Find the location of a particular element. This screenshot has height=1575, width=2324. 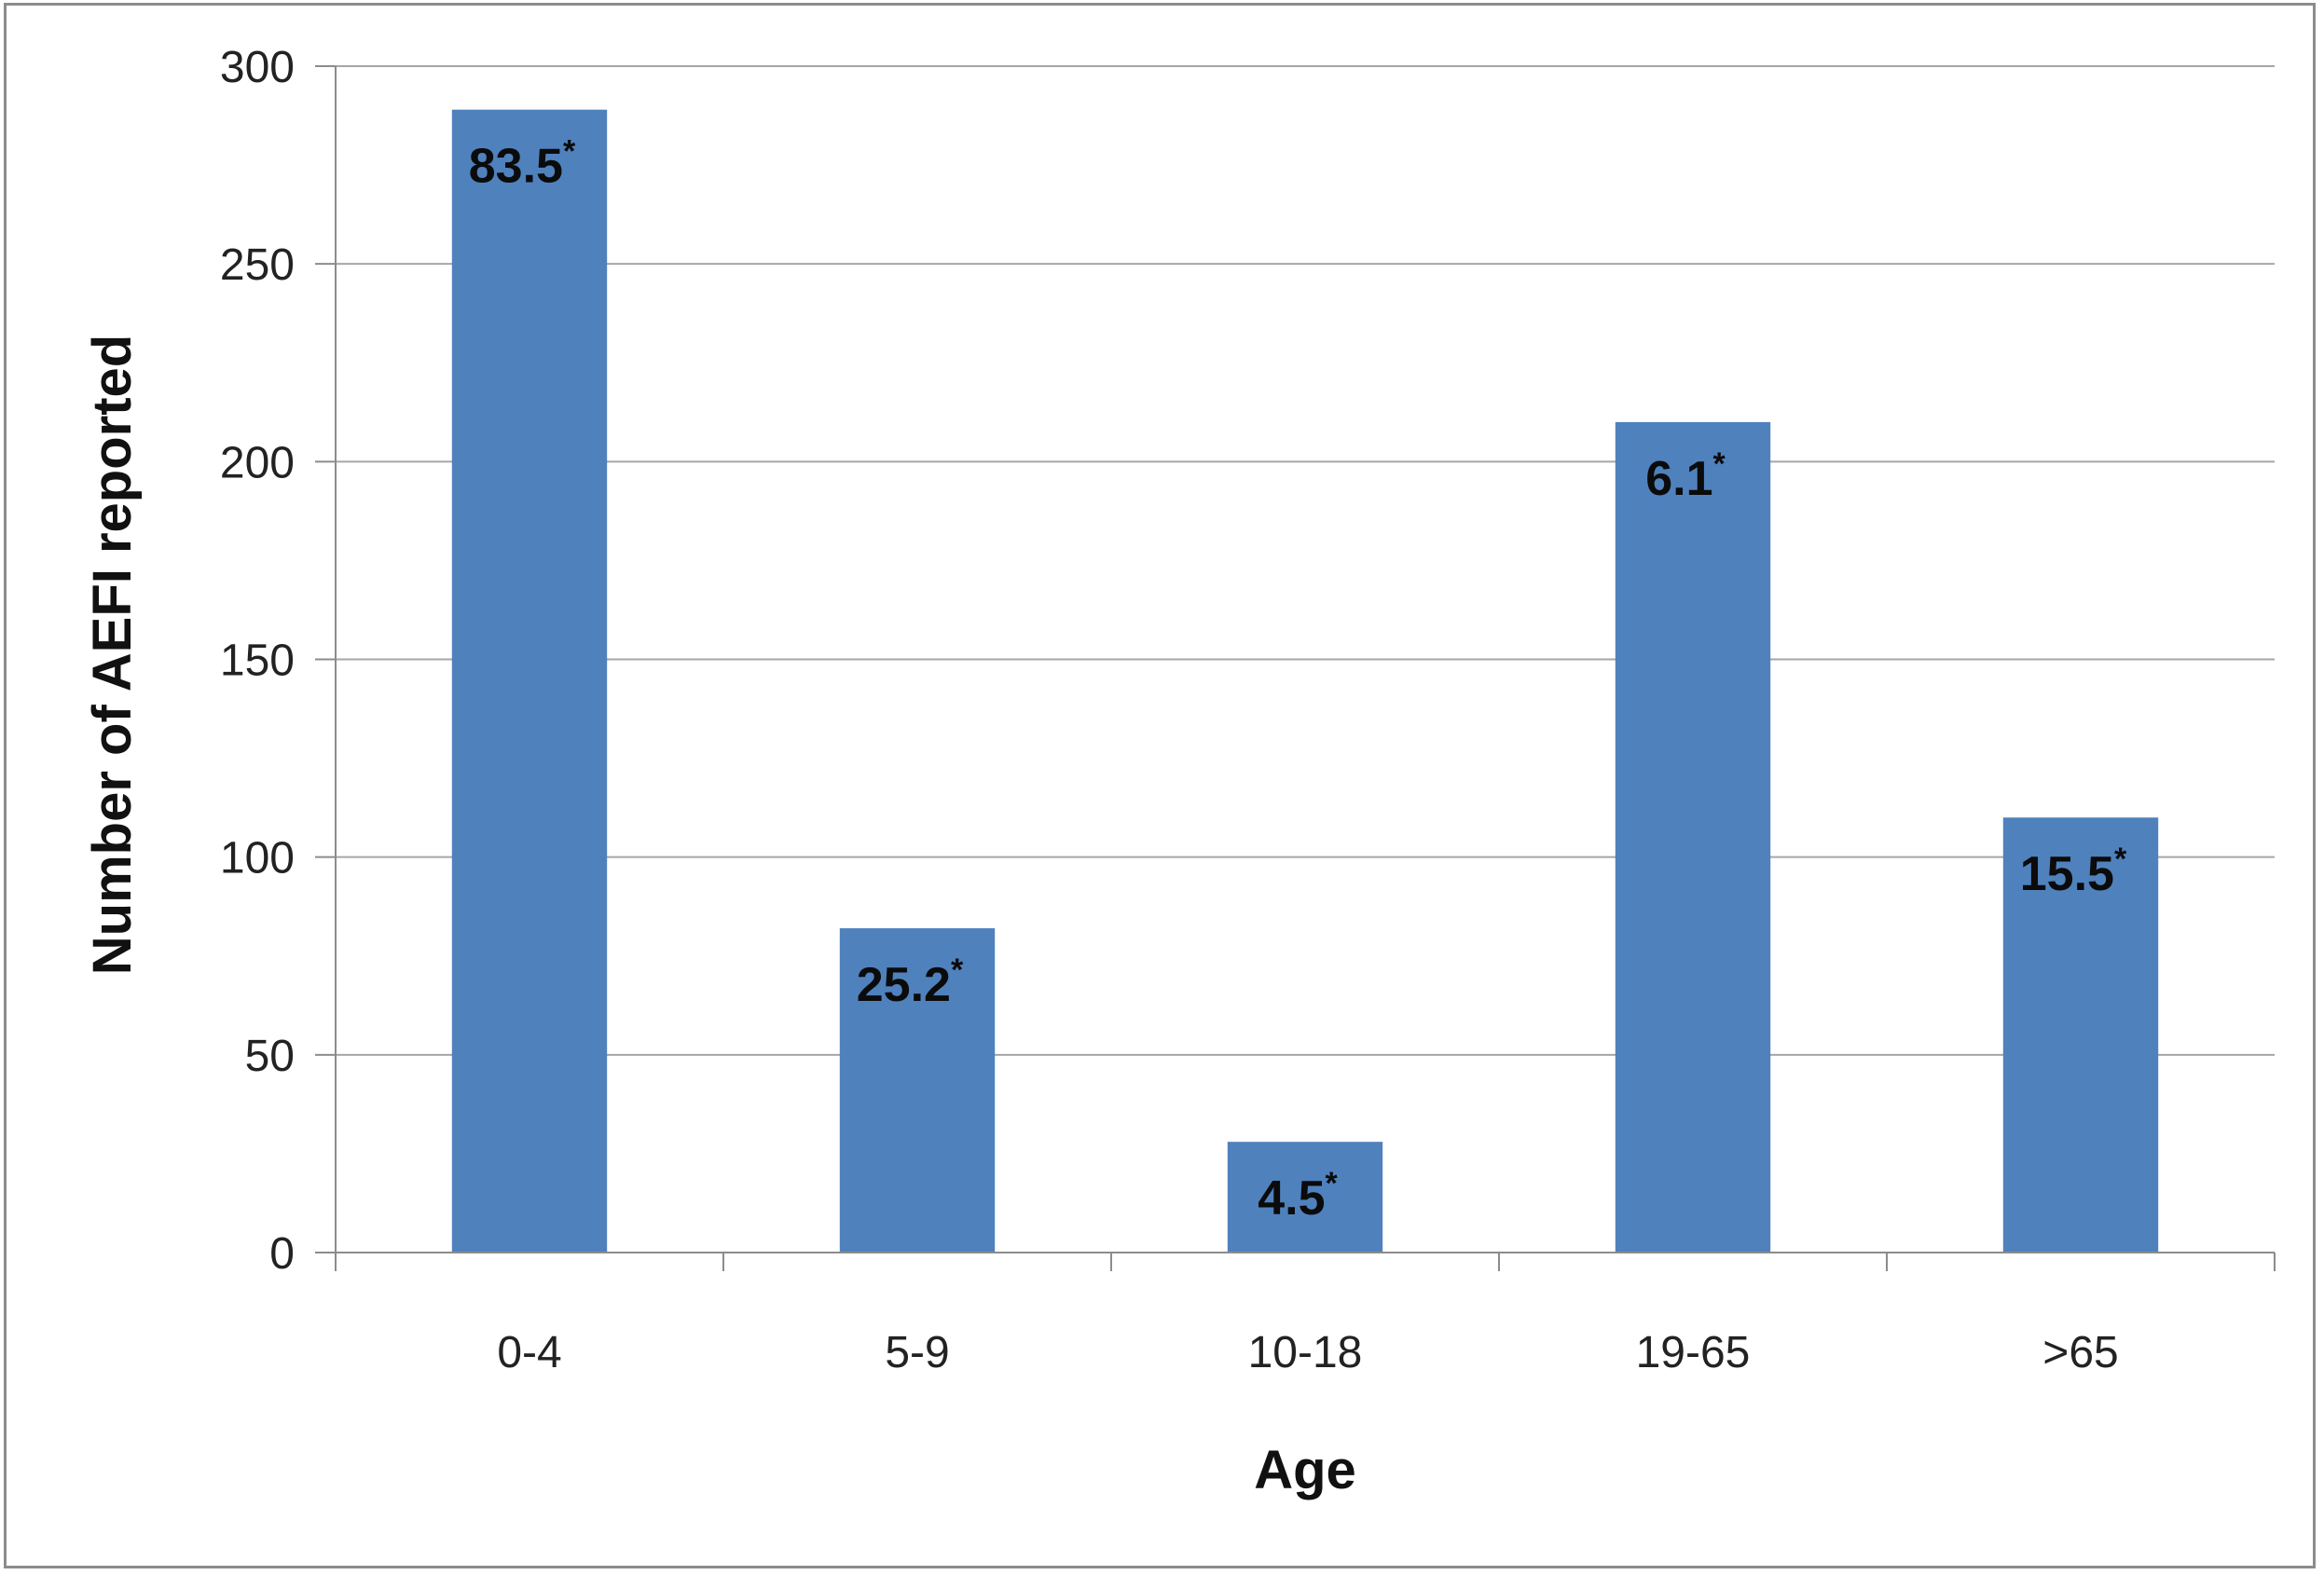

x-tick-label: 5-9 is located at coordinates (917, 1352).